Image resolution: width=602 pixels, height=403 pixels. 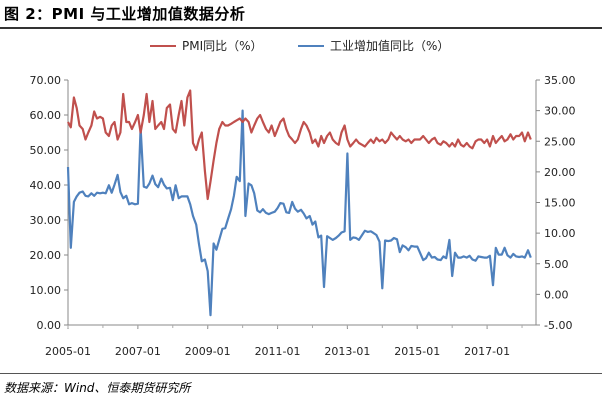 I want to click on legend-item-industrial: 工业增加值同比（%）, so click(x=373, y=45).